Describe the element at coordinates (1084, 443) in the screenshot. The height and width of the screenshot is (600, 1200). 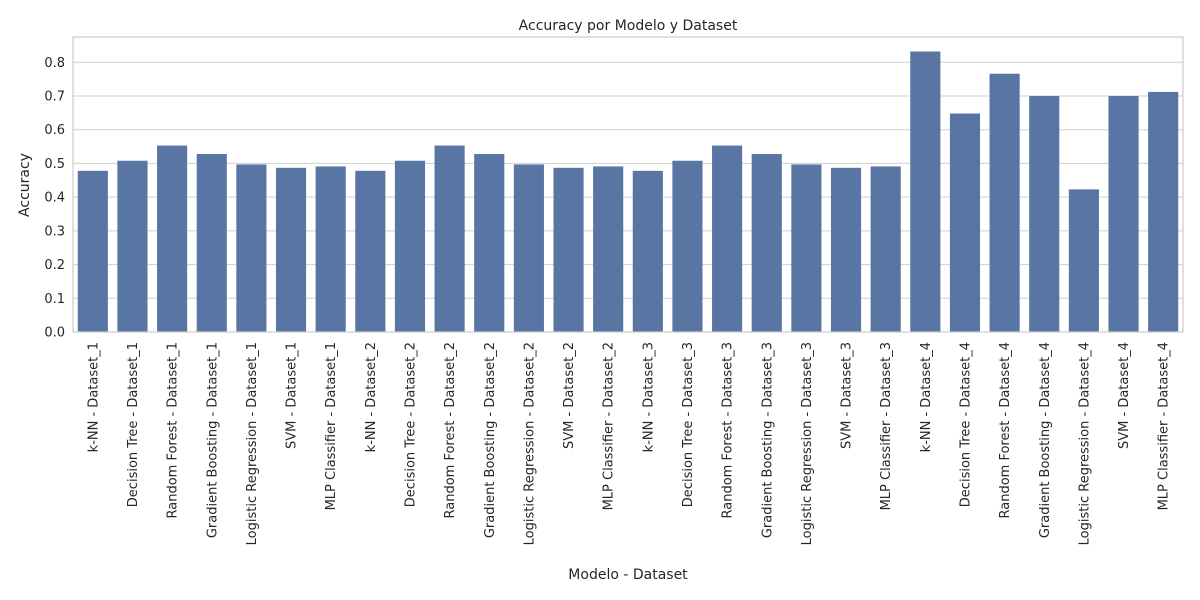
I see `x-tick-label: Logistic Regression - Dataset_4` at that location.